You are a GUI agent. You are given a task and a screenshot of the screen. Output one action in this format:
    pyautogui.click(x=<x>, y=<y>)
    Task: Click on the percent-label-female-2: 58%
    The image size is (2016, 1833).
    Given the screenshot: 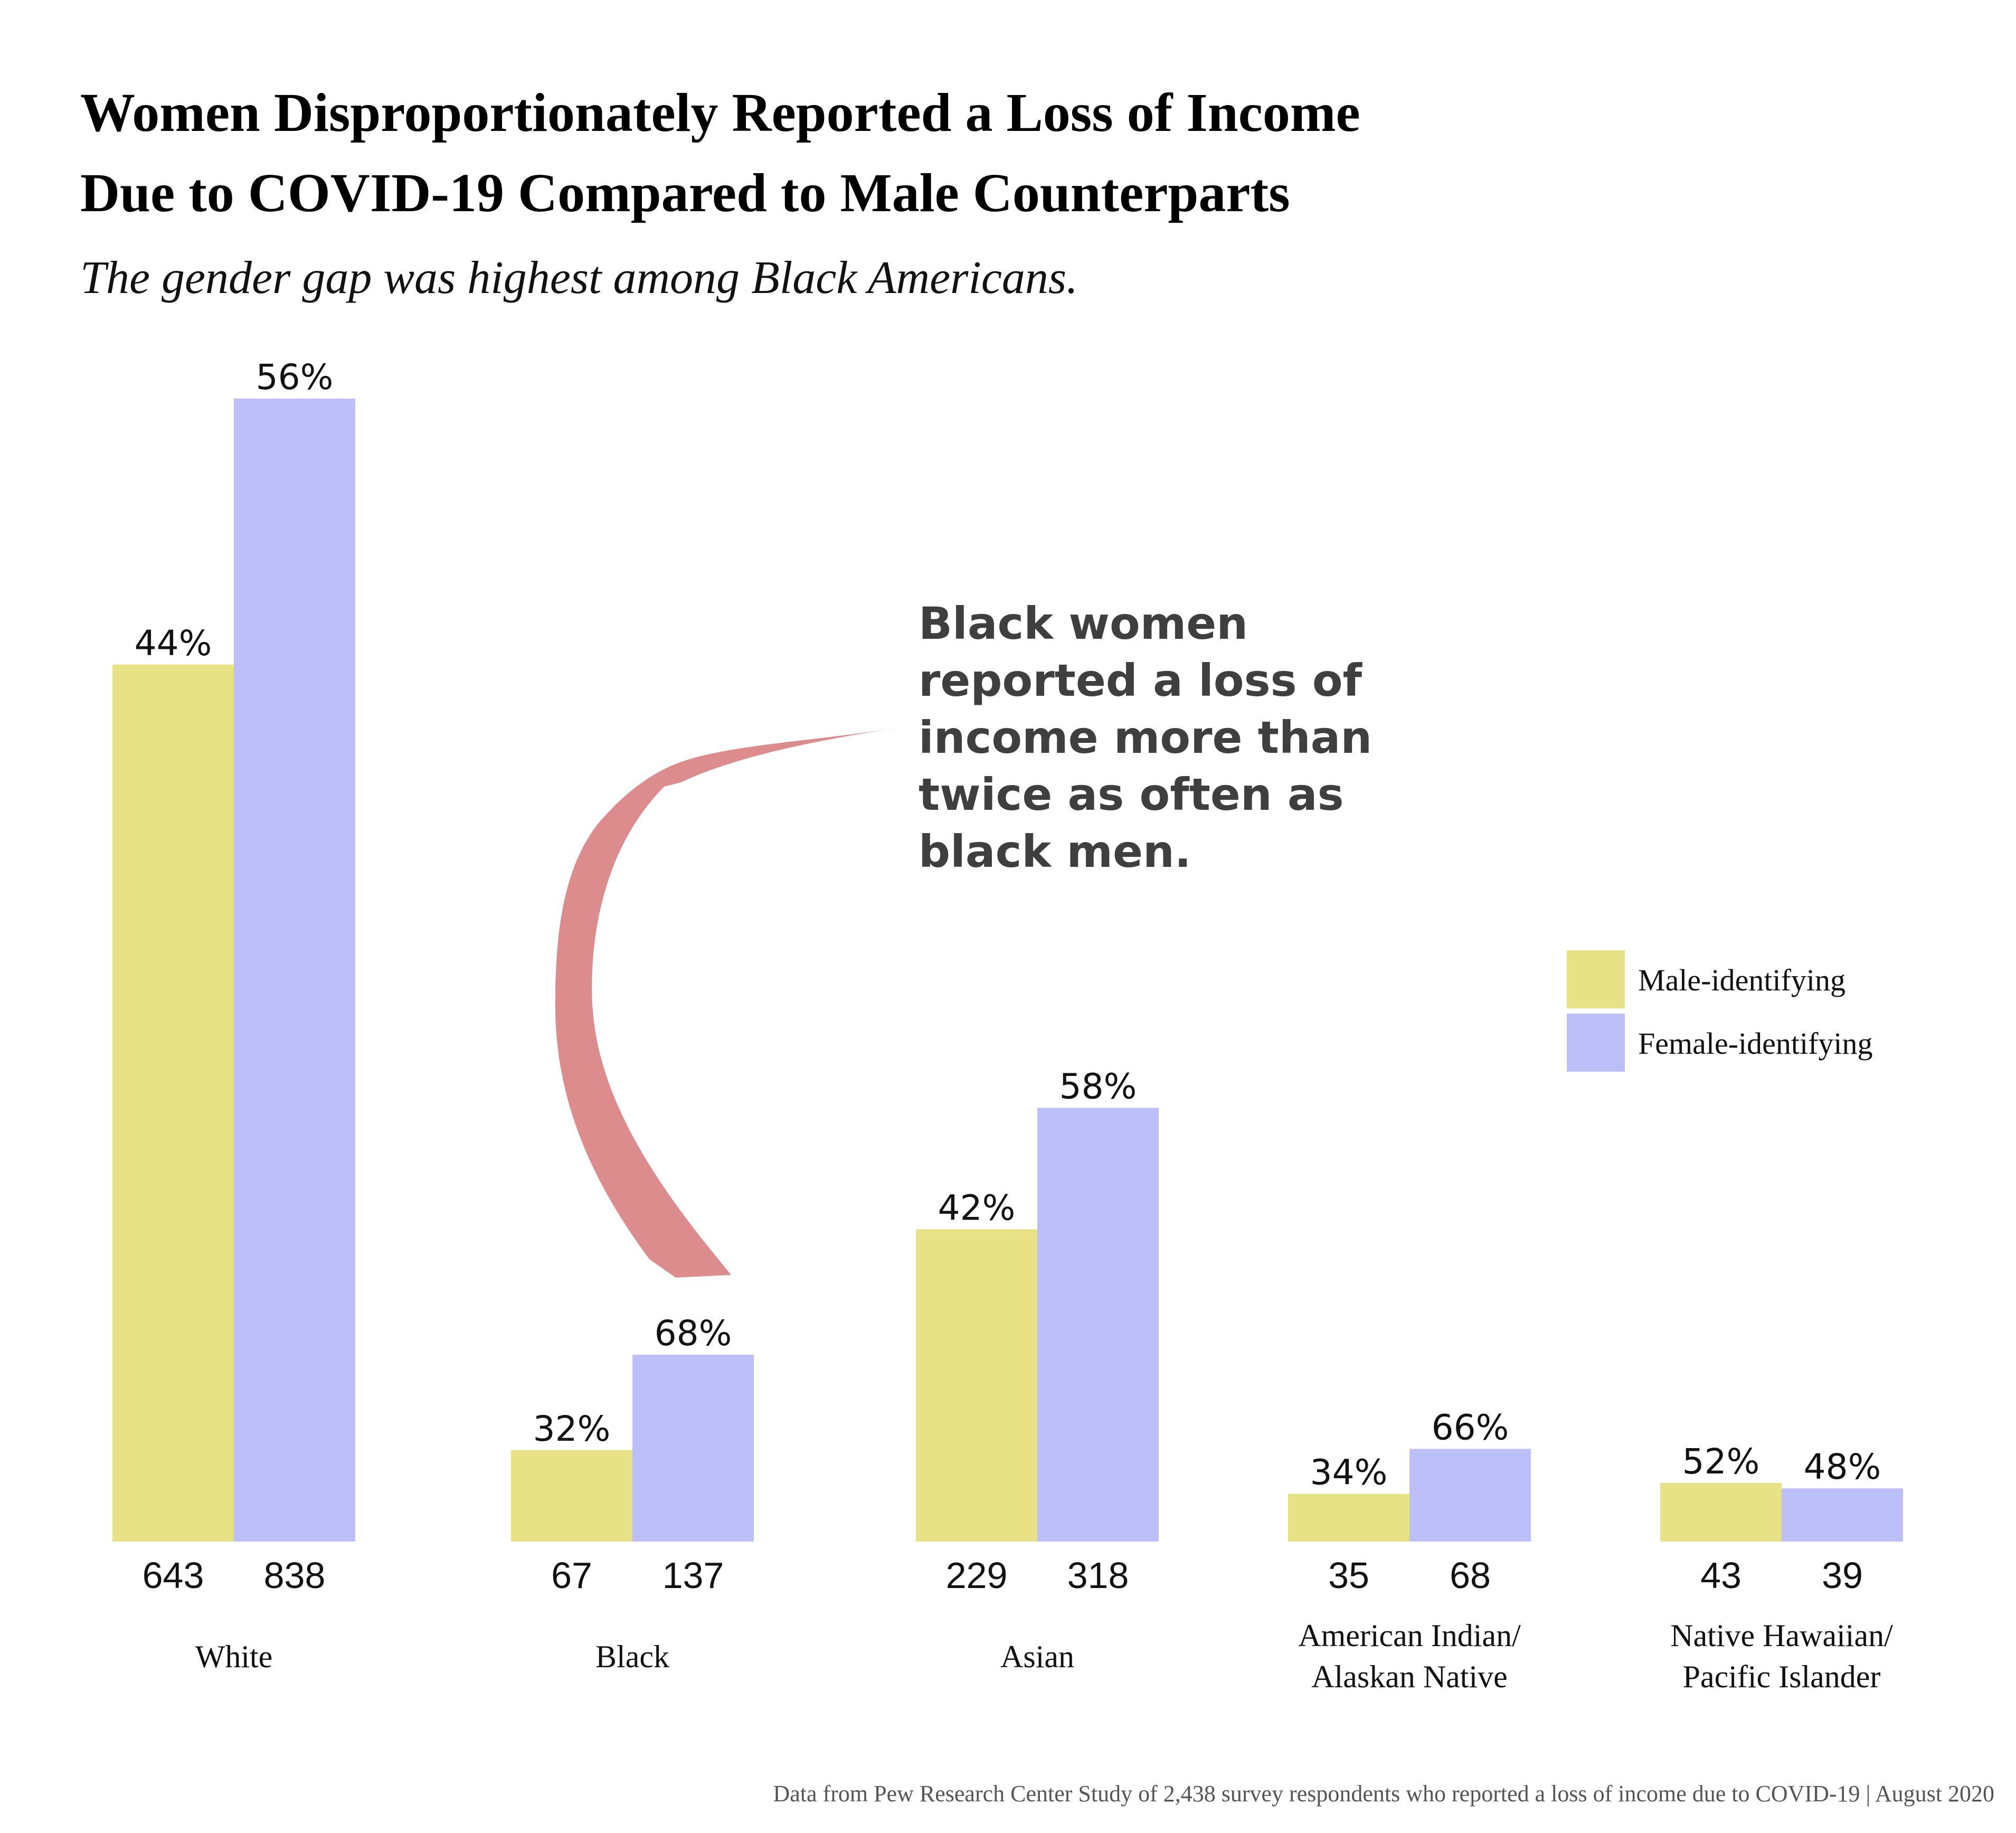 What is the action you would take?
    pyautogui.click(x=1098, y=1086)
    